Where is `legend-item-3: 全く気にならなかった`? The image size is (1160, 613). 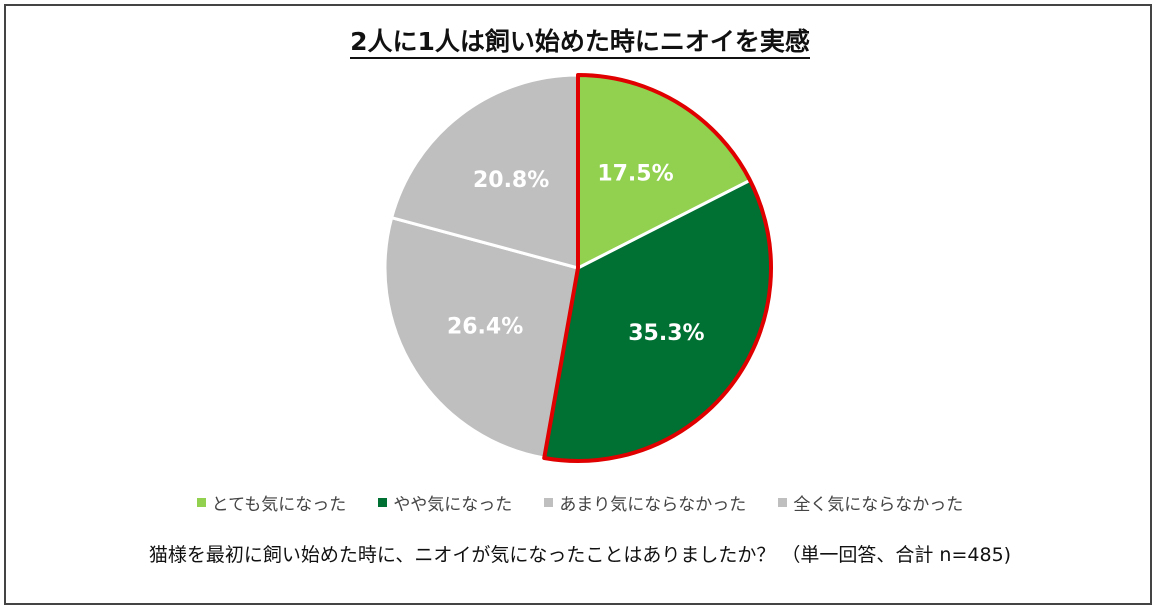
legend-item-3: 全く気にならなかった is located at coordinates (870, 502).